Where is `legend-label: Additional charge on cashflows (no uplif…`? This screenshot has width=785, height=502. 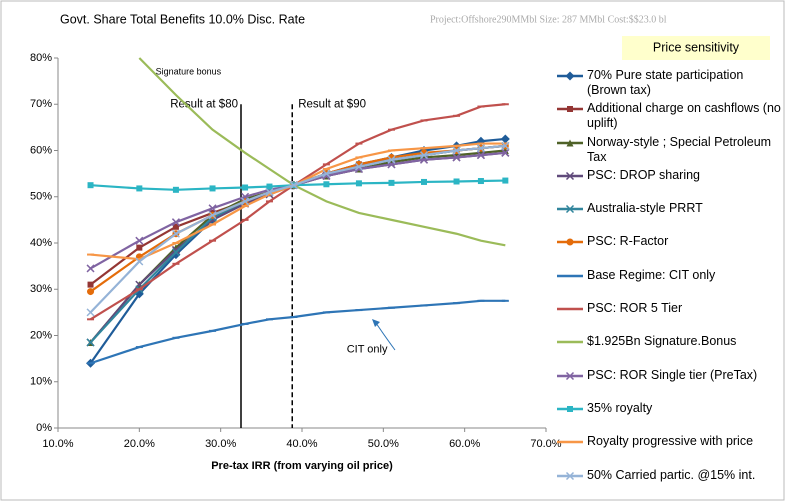
legend-label: Additional charge on cashflows (no uplif… is located at coordinates (684, 116).